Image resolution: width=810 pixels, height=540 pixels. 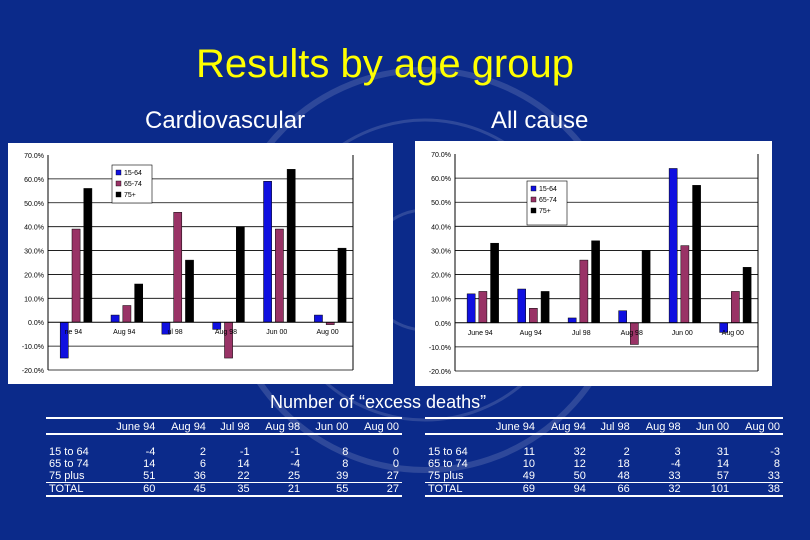 I want to click on x-tick-label: Aug 98, so click(x=632, y=333).